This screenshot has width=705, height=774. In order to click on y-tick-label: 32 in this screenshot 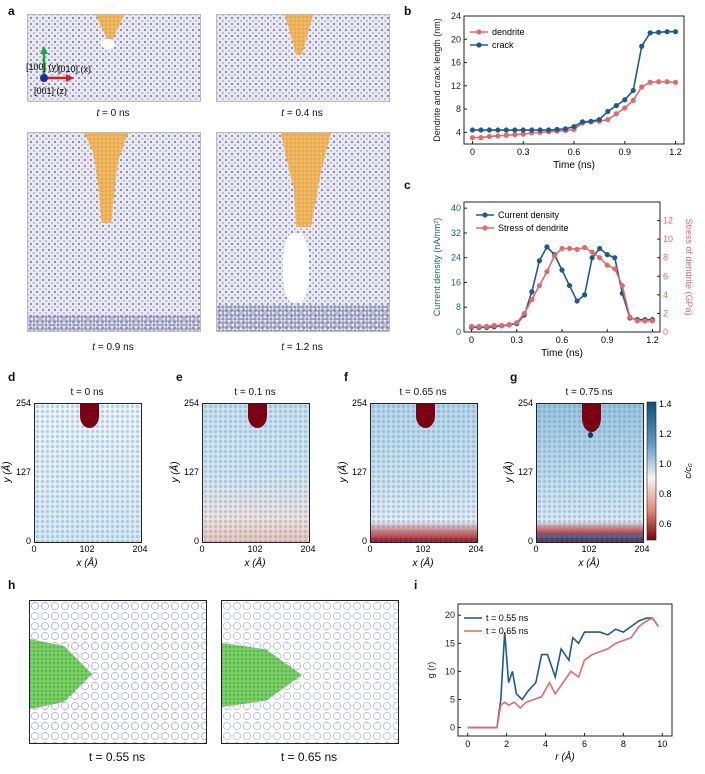, I will do `click(456, 233)`.